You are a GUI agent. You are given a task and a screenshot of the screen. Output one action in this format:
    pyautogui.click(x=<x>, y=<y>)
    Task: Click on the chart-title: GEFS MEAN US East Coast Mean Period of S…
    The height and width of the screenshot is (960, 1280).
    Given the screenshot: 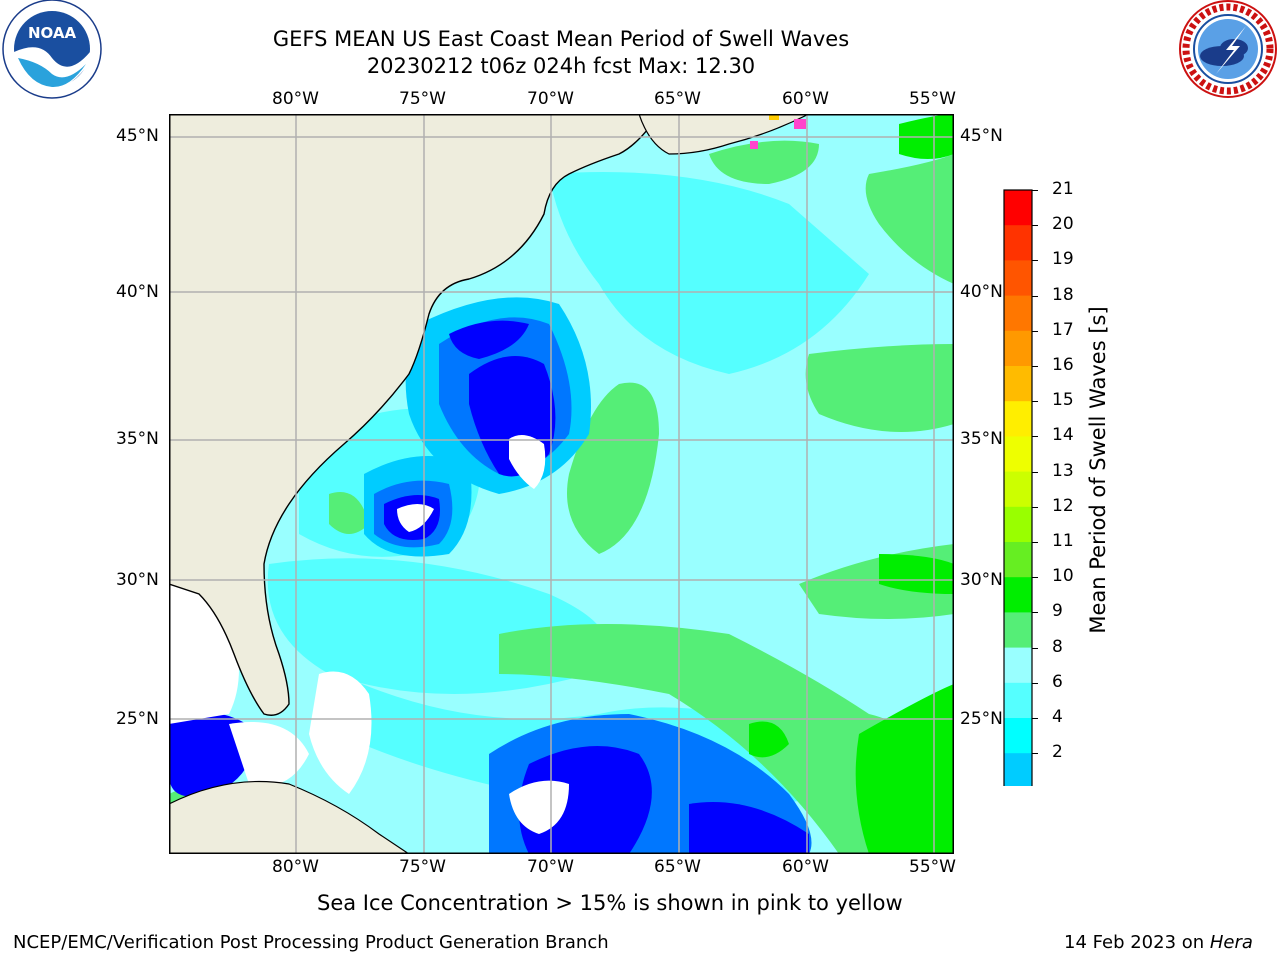 What is the action you would take?
    pyautogui.click(x=561, y=39)
    